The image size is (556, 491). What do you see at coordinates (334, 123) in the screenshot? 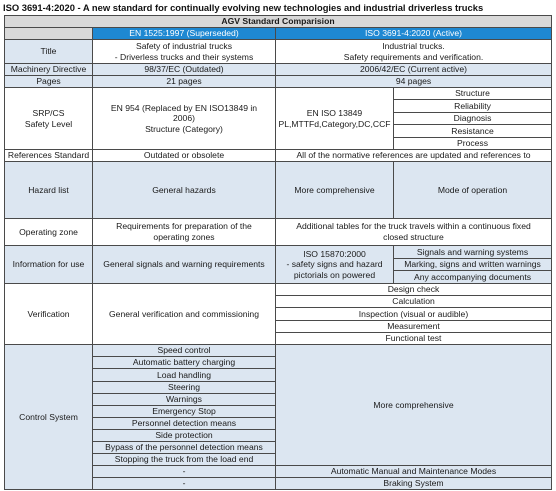
I see `srp-new-line-2: PL,MTTFd,Category,DC,CCF` at bounding box center [334, 123].